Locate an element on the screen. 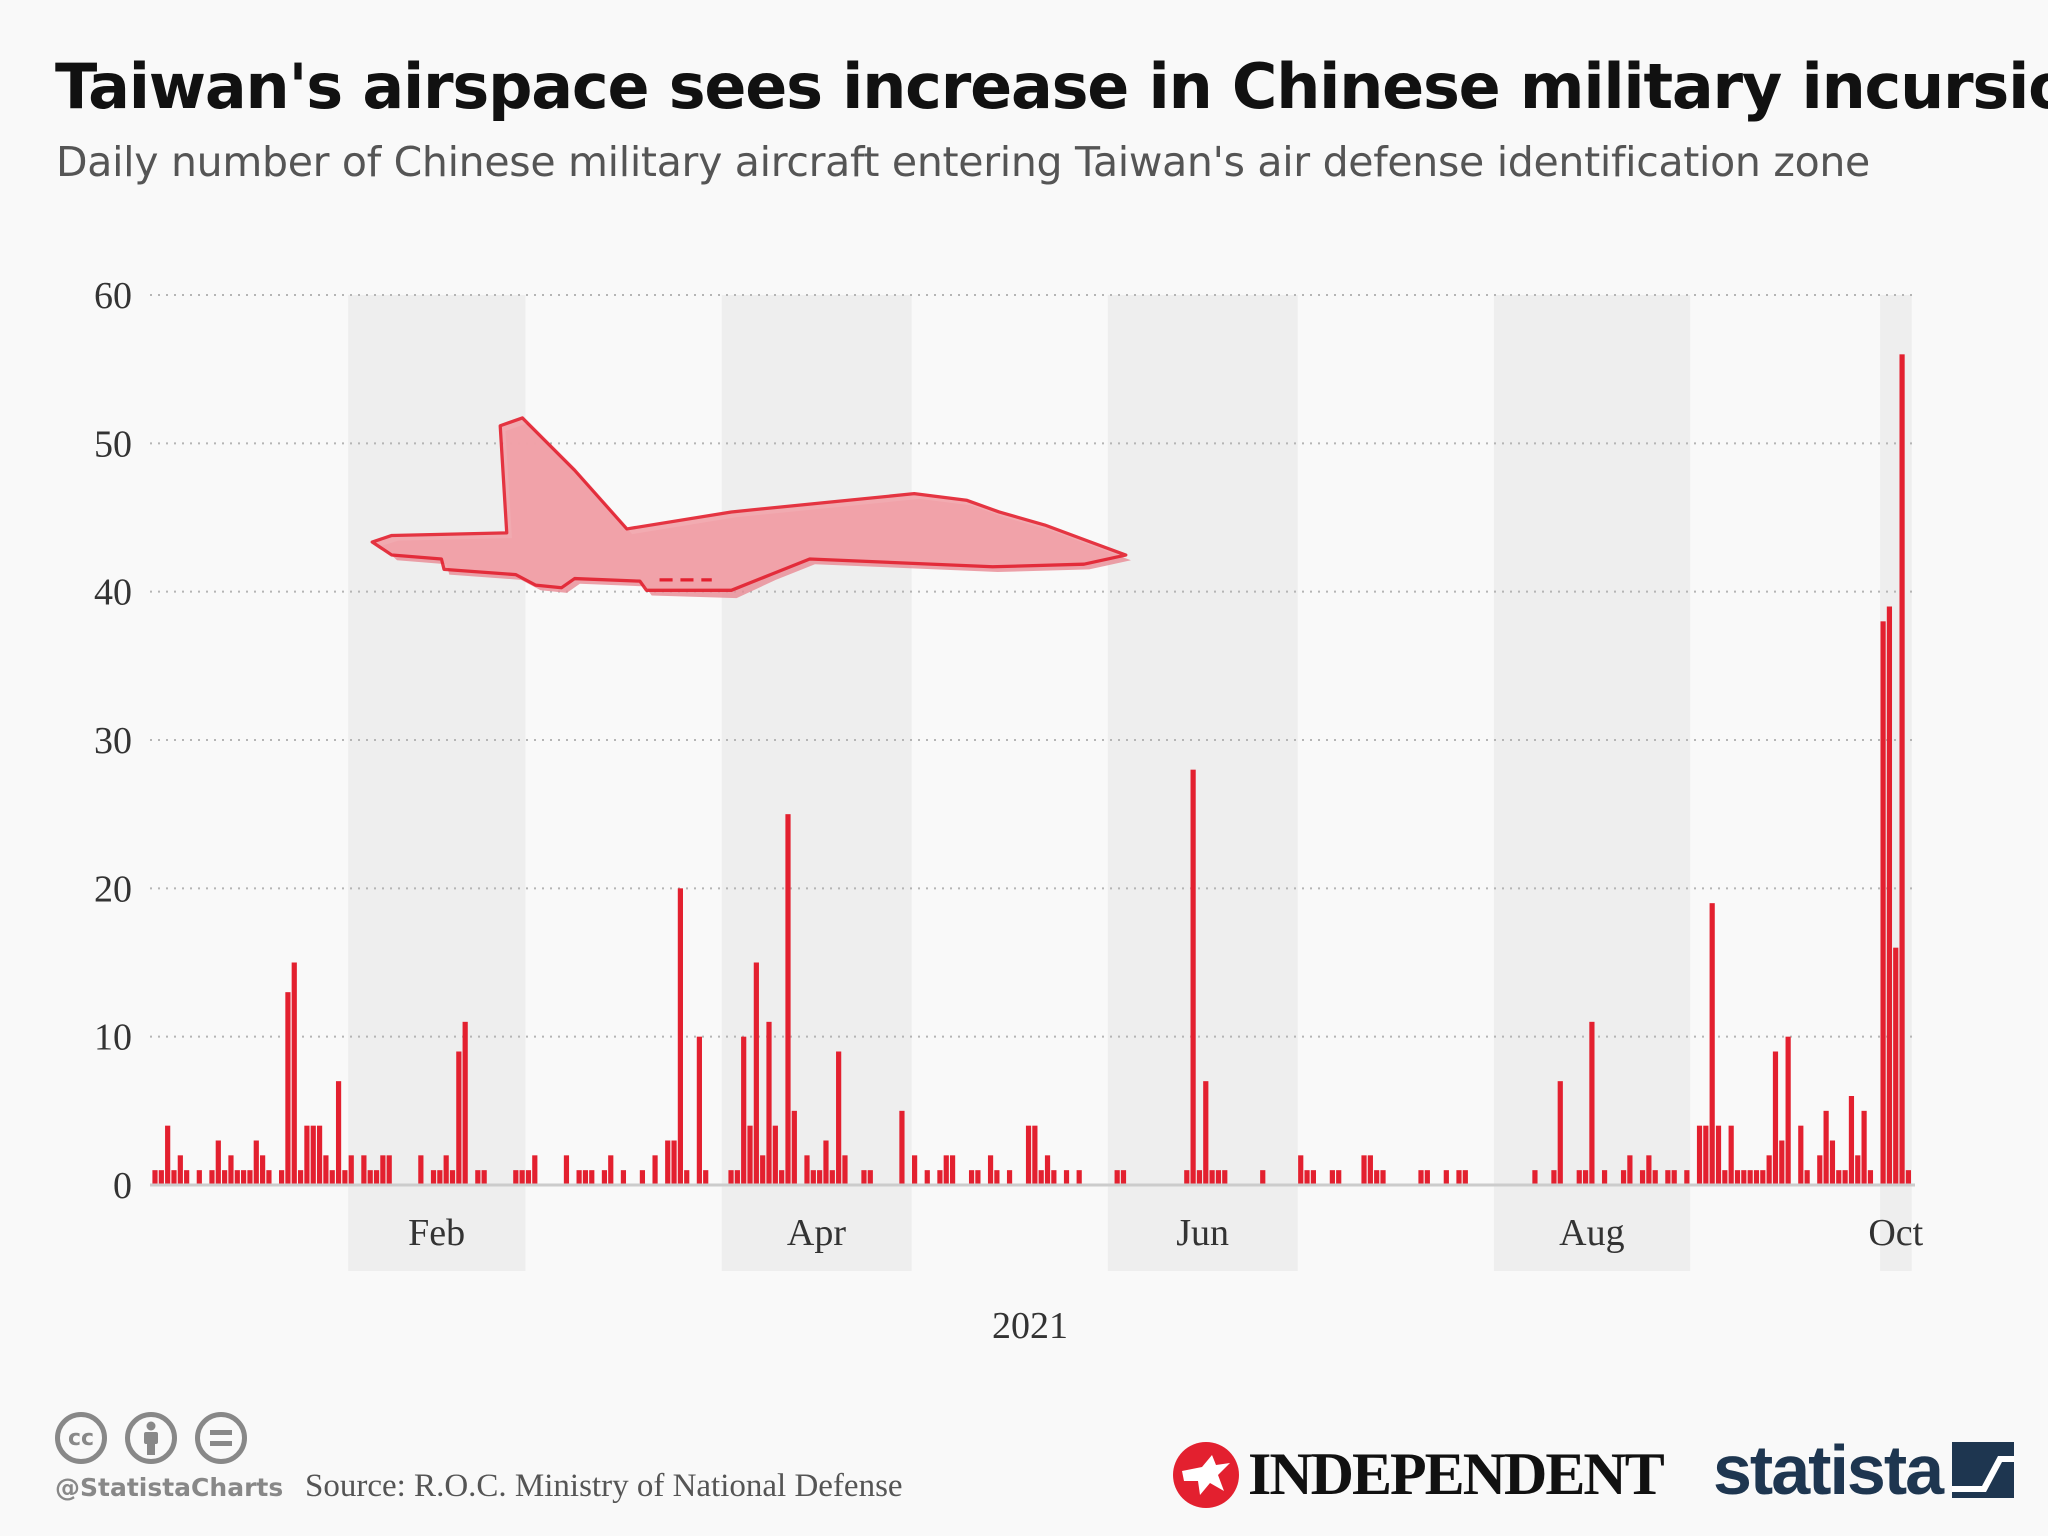 The height and width of the screenshot is (1536, 2048). x-axis-title: 2021 is located at coordinates (1030, 1326).